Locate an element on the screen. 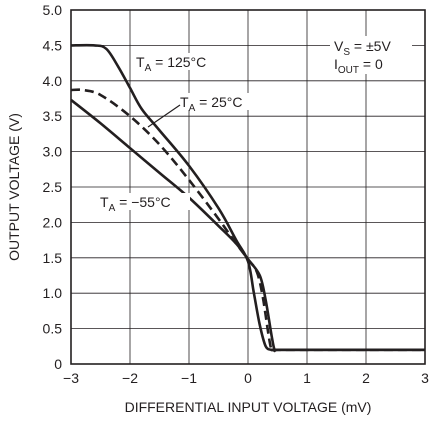  y-tick-label: 2.5 is located at coordinates (53, 187).